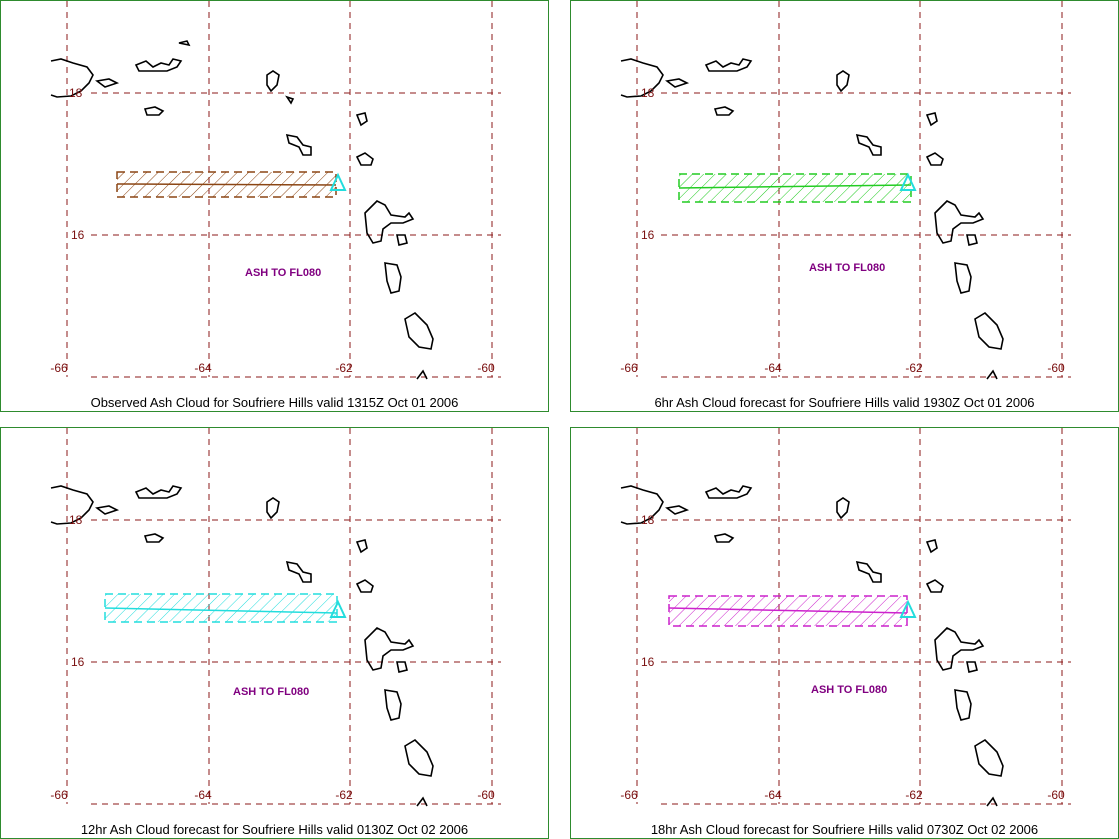 The height and width of the screenshot is (839, 1119). I want to click on ash-cloud-6hr, so click(797, 187).